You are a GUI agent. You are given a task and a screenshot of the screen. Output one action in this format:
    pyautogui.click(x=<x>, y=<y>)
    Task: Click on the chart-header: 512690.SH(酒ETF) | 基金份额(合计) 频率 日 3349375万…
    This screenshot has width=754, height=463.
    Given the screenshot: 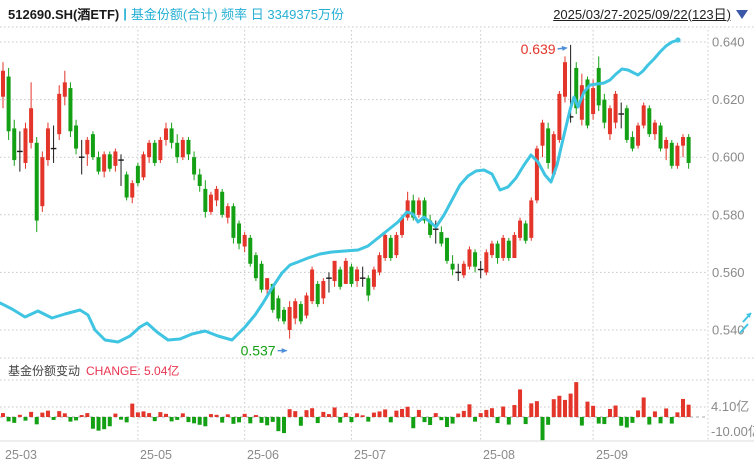 What is the action you would take?
    pyautogui.click(x=377, y=13)
    